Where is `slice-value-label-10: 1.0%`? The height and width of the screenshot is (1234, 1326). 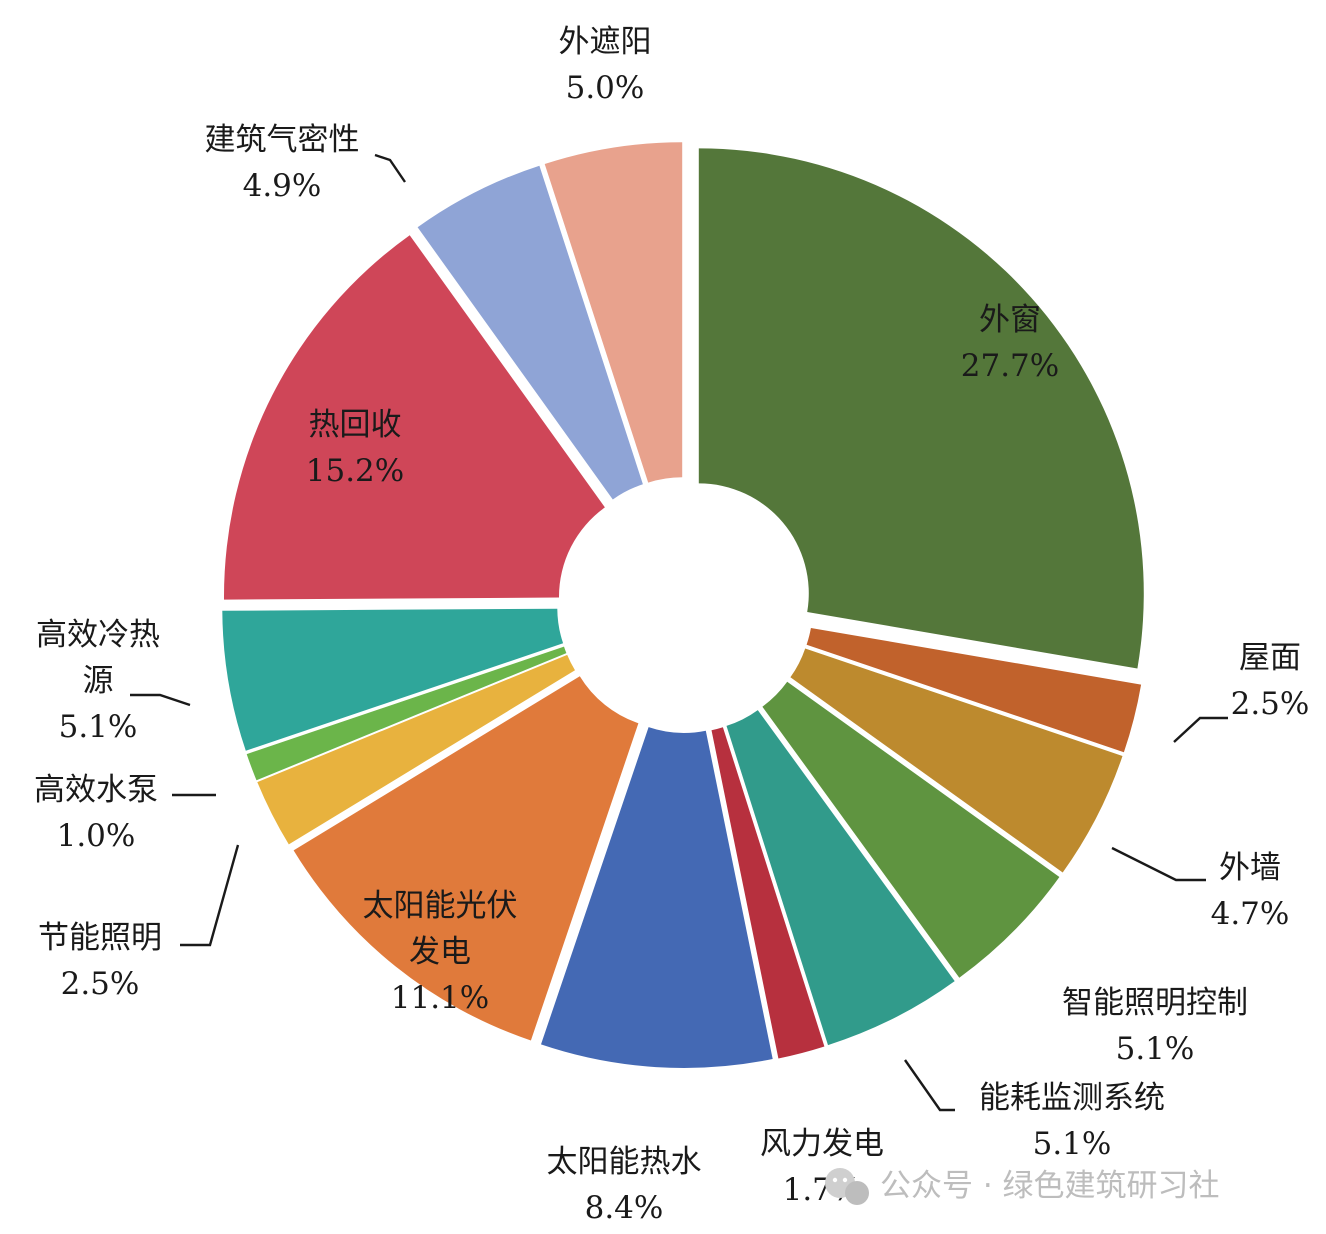 slice-value-label-10: 1.0% is located at coordinates (96, 836).